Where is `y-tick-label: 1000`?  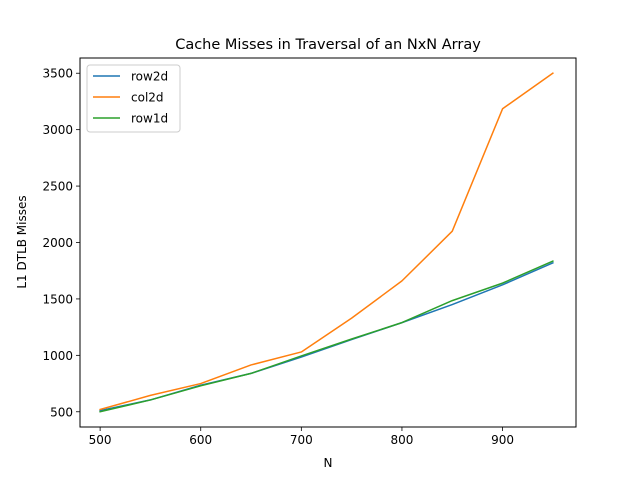 y-tick-label: 1000 is located at coordinates (57, 356).